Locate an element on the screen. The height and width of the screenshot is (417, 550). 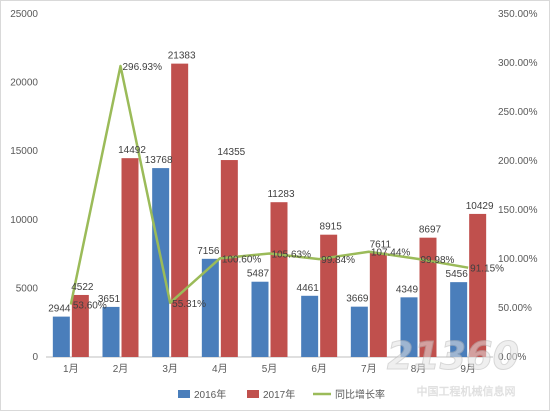
data-label-2017: 11283 is located at coordinates (281, 194).